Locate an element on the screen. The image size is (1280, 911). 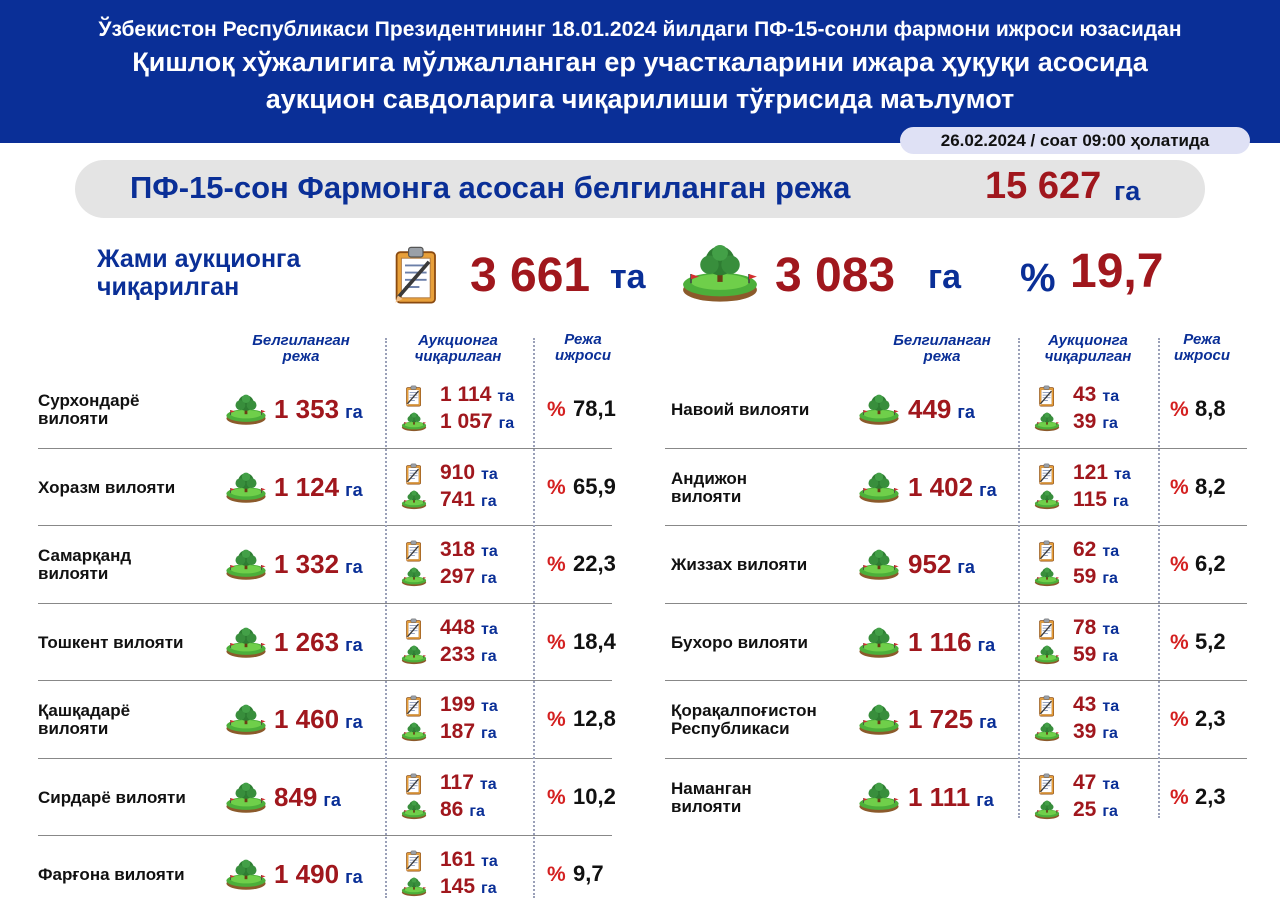
auction-area: 25 га is located at coordinates (1095, 810).